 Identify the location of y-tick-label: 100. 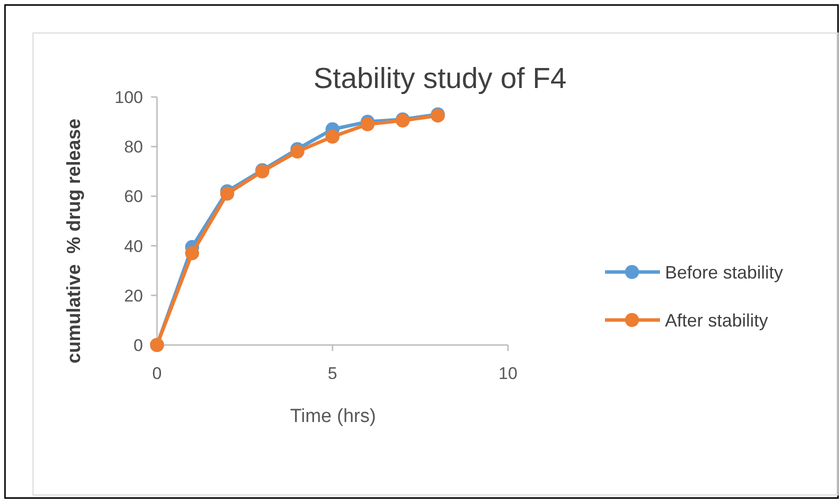
(128, 97).